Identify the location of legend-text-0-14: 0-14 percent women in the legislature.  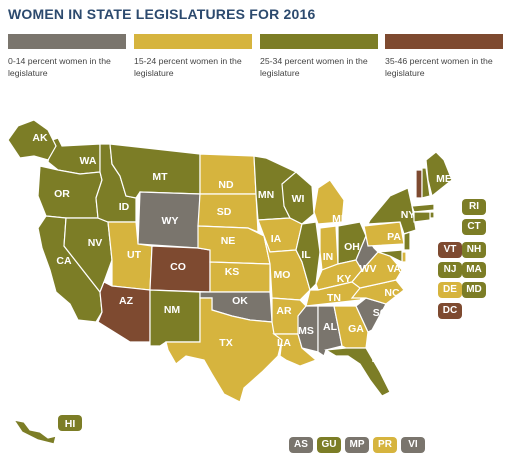
(59, 67).